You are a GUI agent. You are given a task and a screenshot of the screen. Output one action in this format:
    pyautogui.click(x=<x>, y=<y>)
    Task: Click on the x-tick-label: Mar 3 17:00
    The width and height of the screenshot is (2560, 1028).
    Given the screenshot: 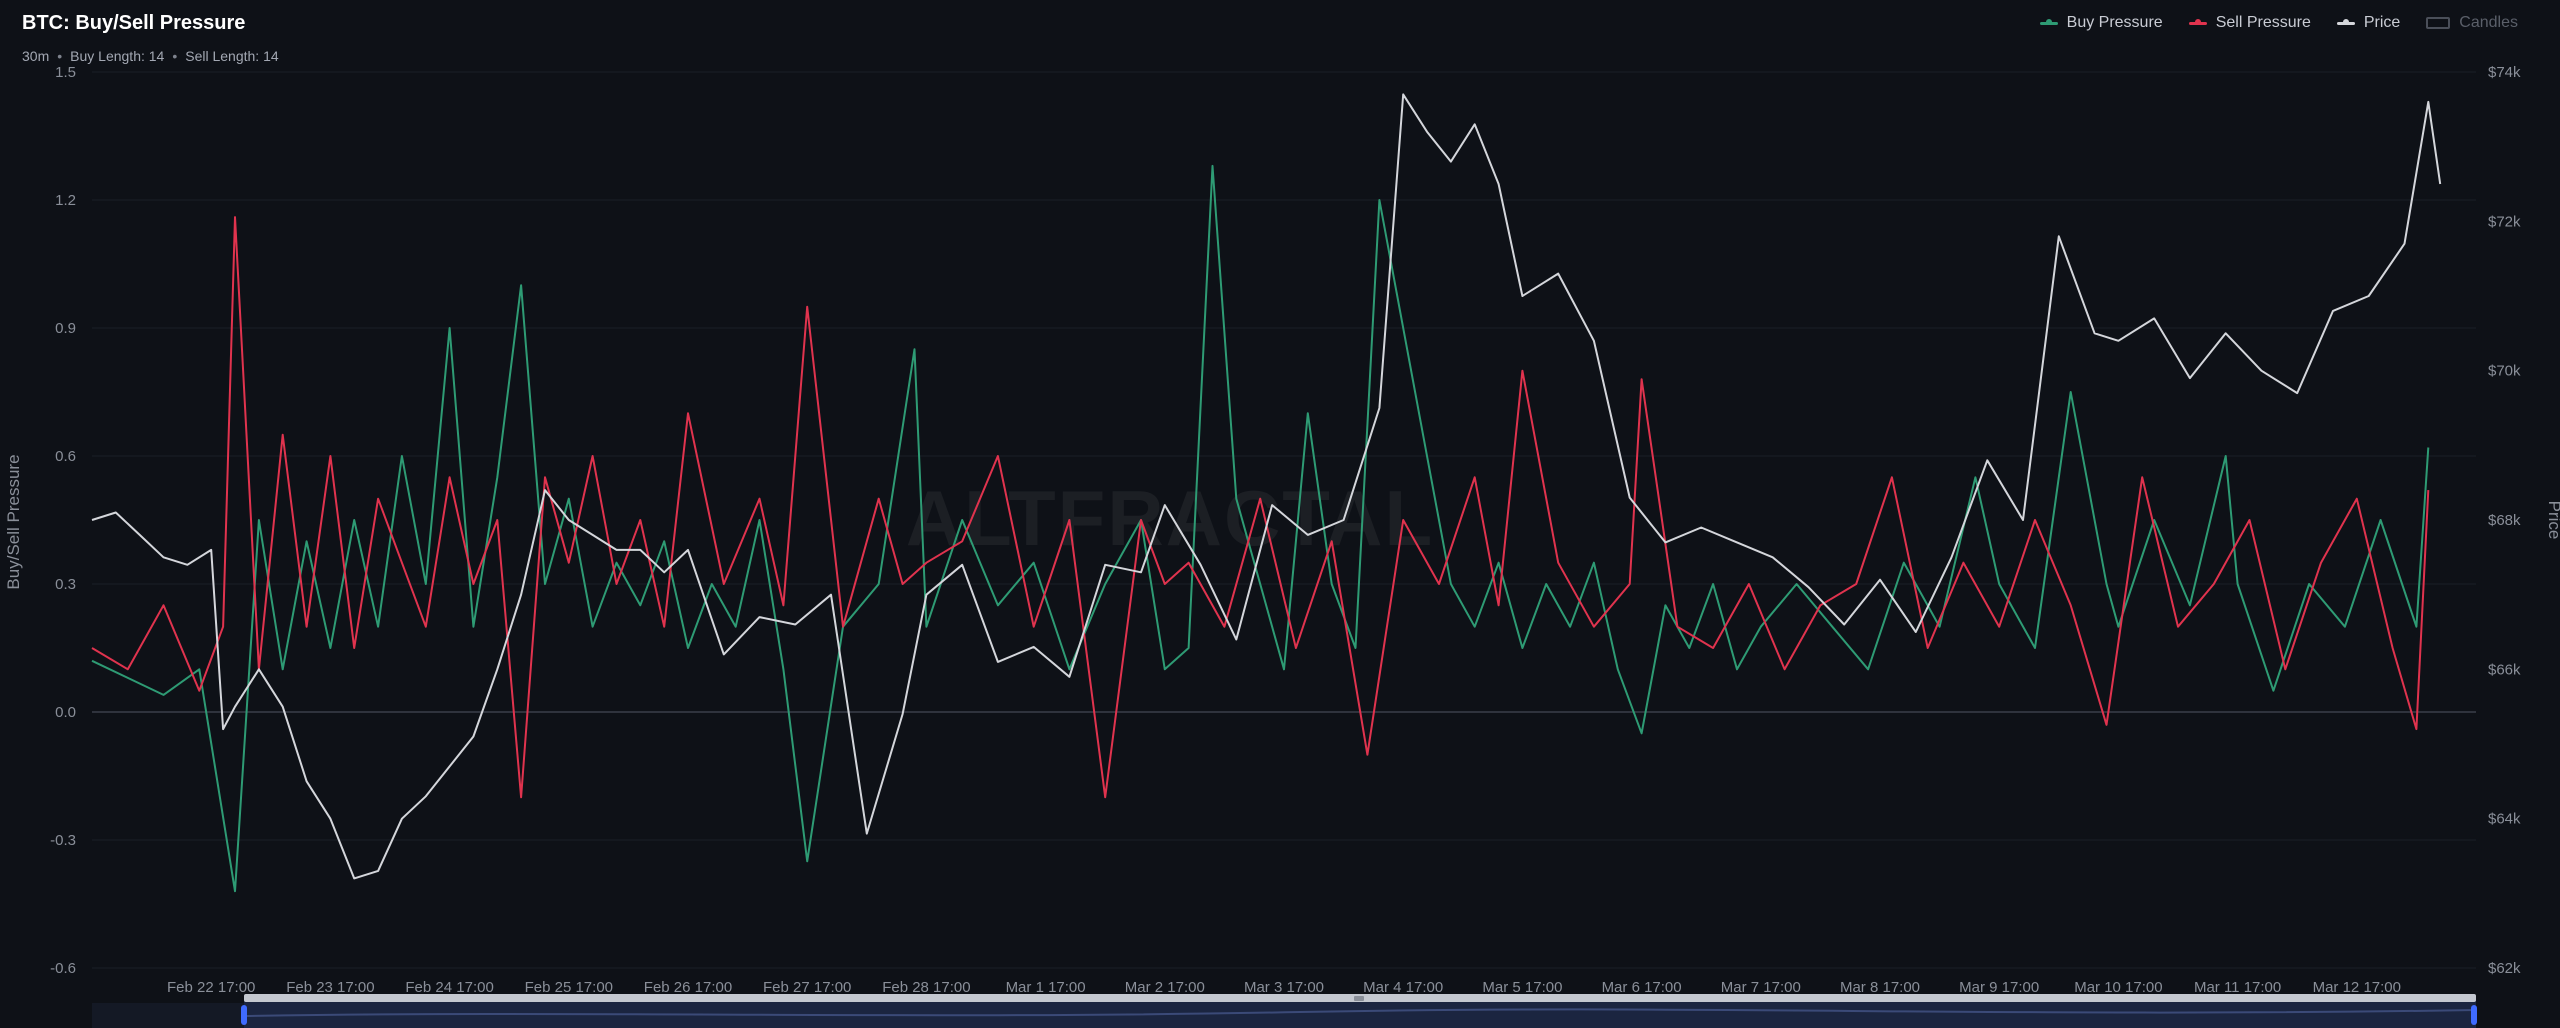 What is the action you would take?
    pyautogui.click(x=1284, y=987)
    